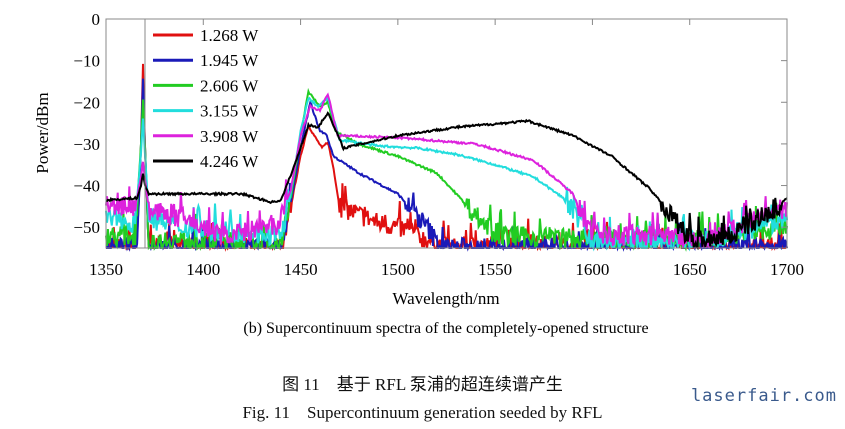 This screenshot has width=845, height=429. Describe the element at coordinates (398, 269) in the screenshot. I see `x-tick-label: 1500` at that location.